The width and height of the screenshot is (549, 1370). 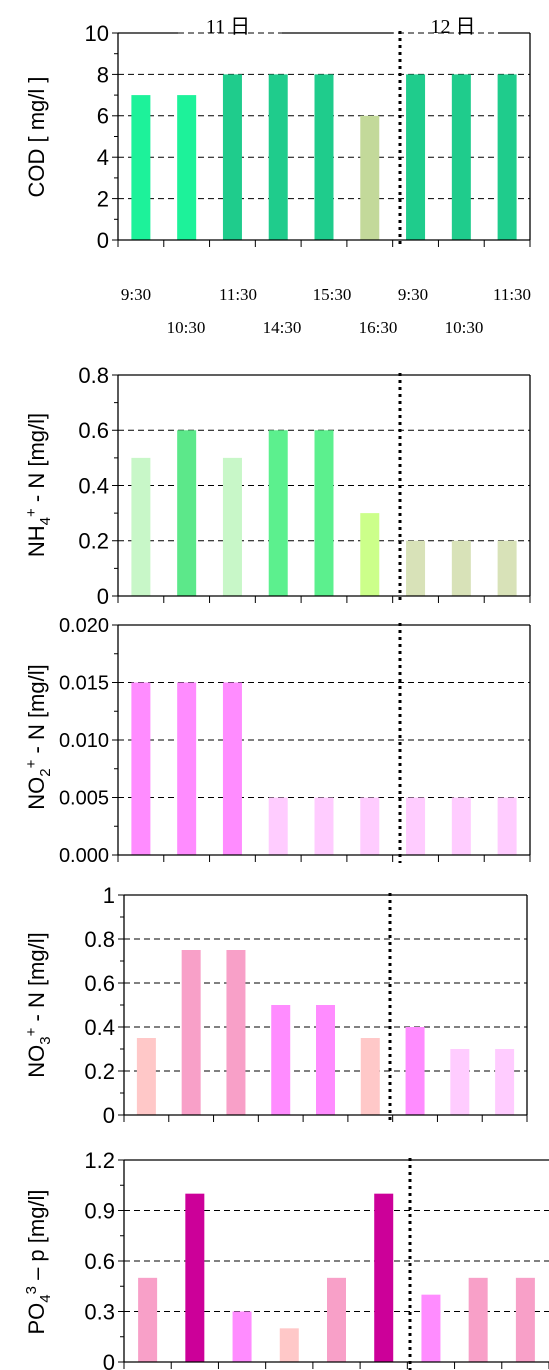 I want to click on y-tick-label: 0.000, so click(x=84, y=856).